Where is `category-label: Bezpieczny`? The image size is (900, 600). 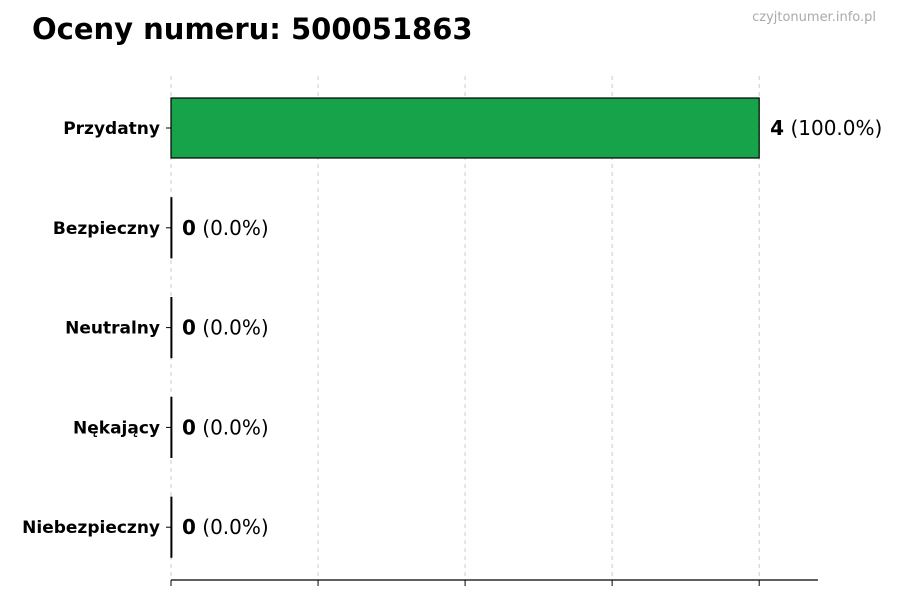 category-label: Bezpieczny is located at coordinates (106, 229).